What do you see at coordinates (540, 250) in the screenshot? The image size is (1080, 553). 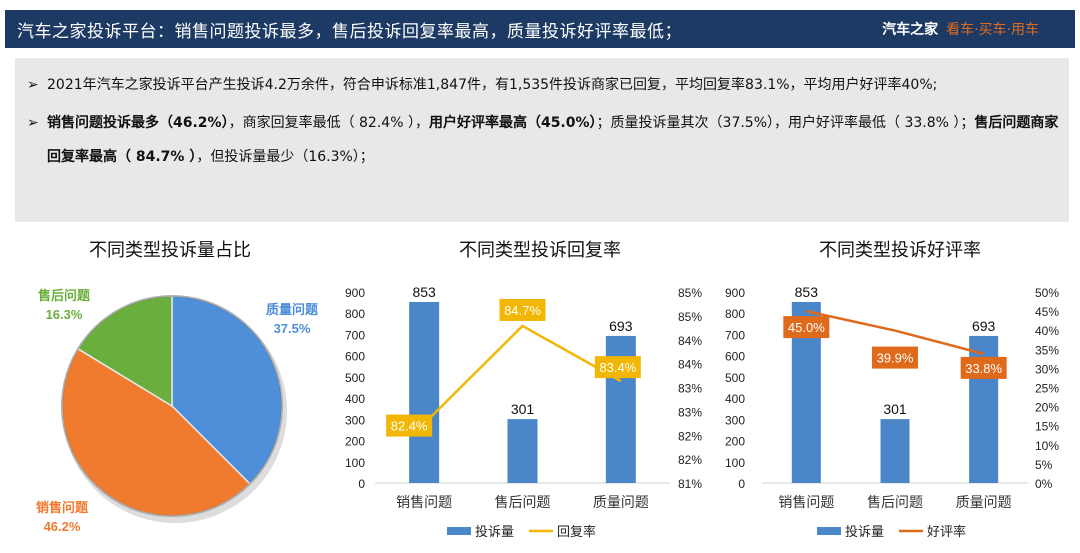 I see `reply-chart-title: 不同类型投诉回复率` at bounding box center [540, 250].